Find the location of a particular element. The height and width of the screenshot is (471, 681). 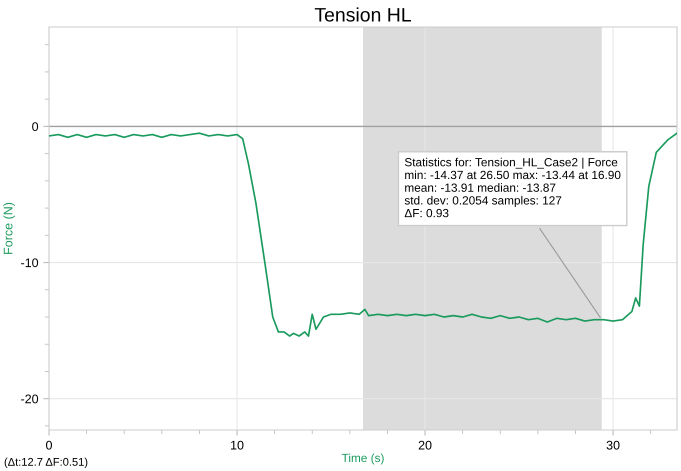

x-tick-label: 10 is located at coordinates (237, 445).